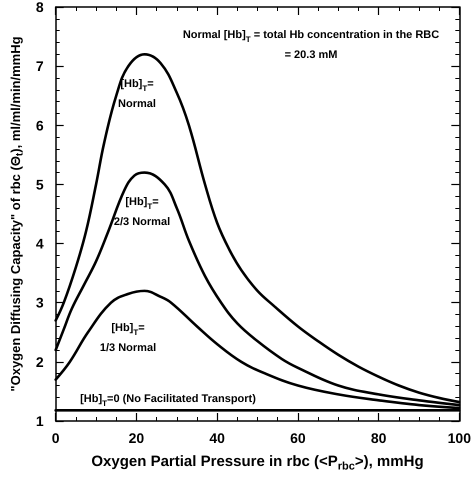  What do you see at coordinates (136, 438) in the screenshot?
I see `x-tick-label: 20` at bounding box center [136, 438].